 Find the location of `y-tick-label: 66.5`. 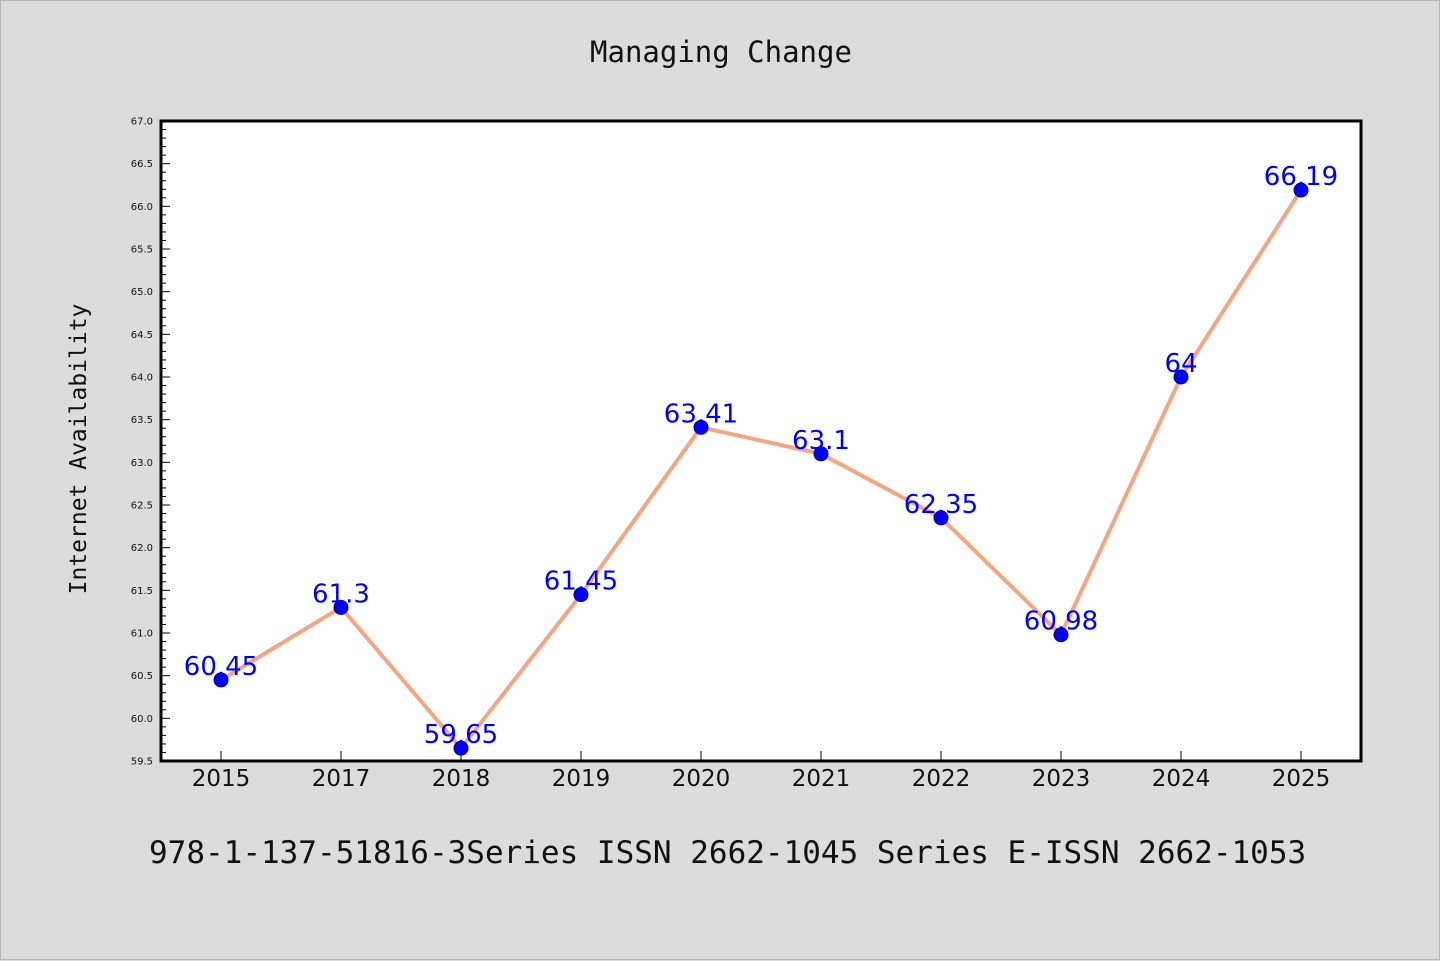

y-tick-label: 66.5 is located at coordinates (142, 164).